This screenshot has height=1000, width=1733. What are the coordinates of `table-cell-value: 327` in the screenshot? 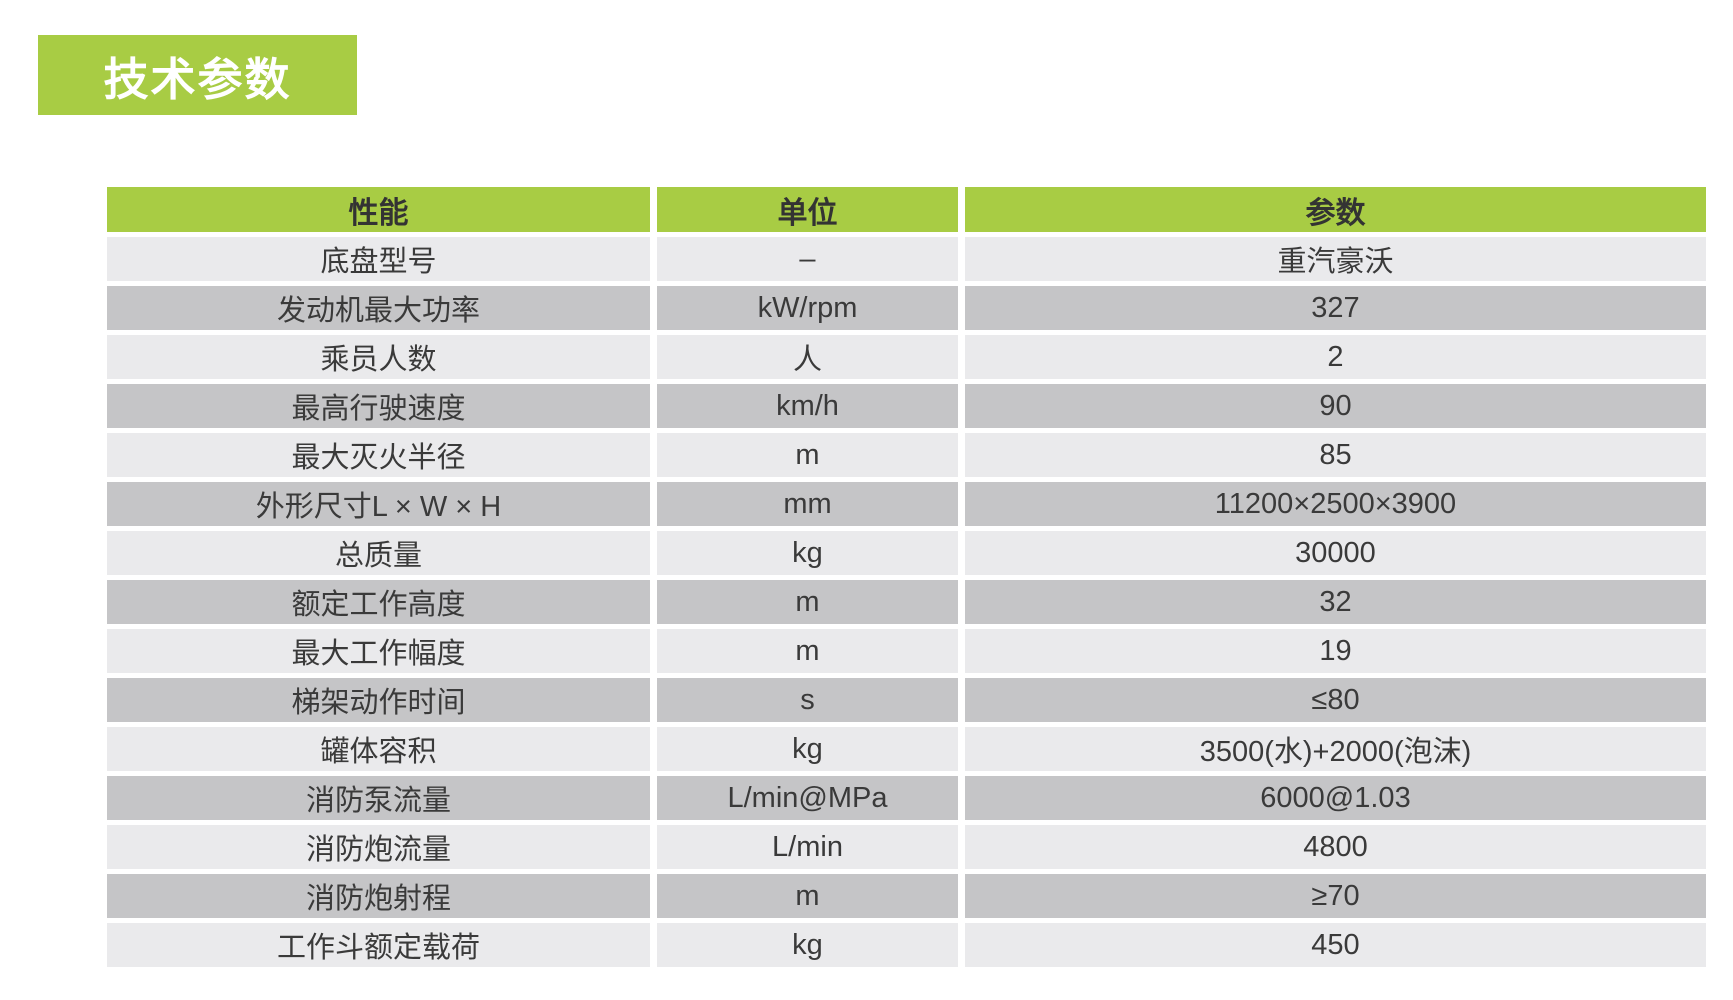 It's located at (1335, 308).